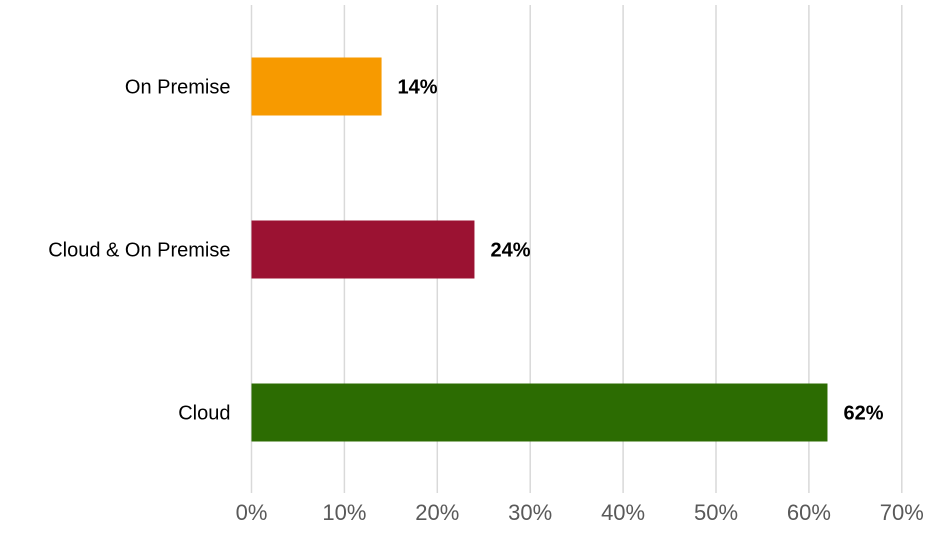  What do you see at coordinates (204, 414) in the screenshot?
I see `category-label: Cloud` at bounding box center [204, 414].